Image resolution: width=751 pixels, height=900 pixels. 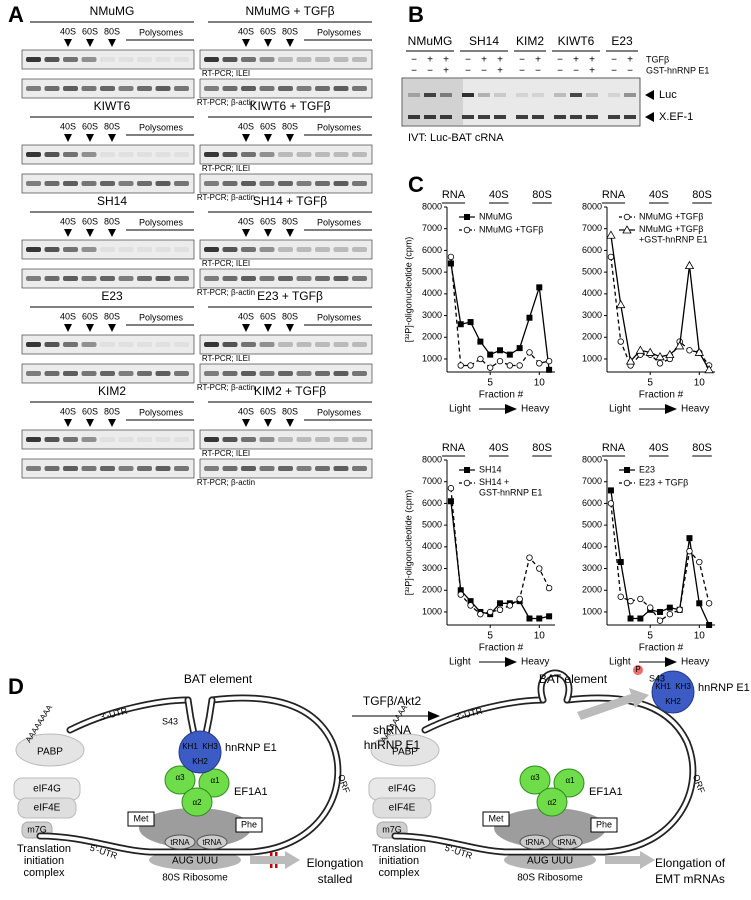 I want to click on y-tick-label: 3000, so click(x=592, y=568).